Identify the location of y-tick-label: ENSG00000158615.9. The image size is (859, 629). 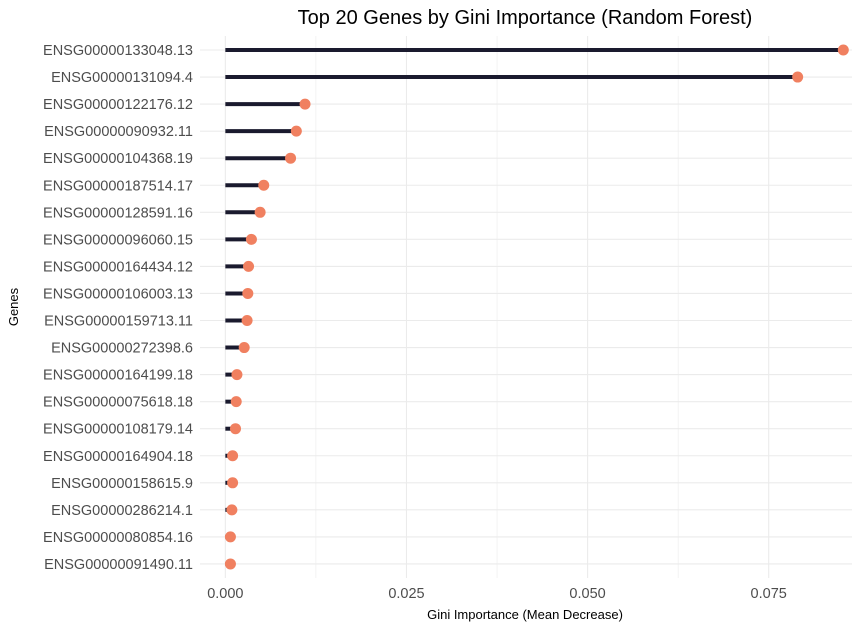
(122, 484).